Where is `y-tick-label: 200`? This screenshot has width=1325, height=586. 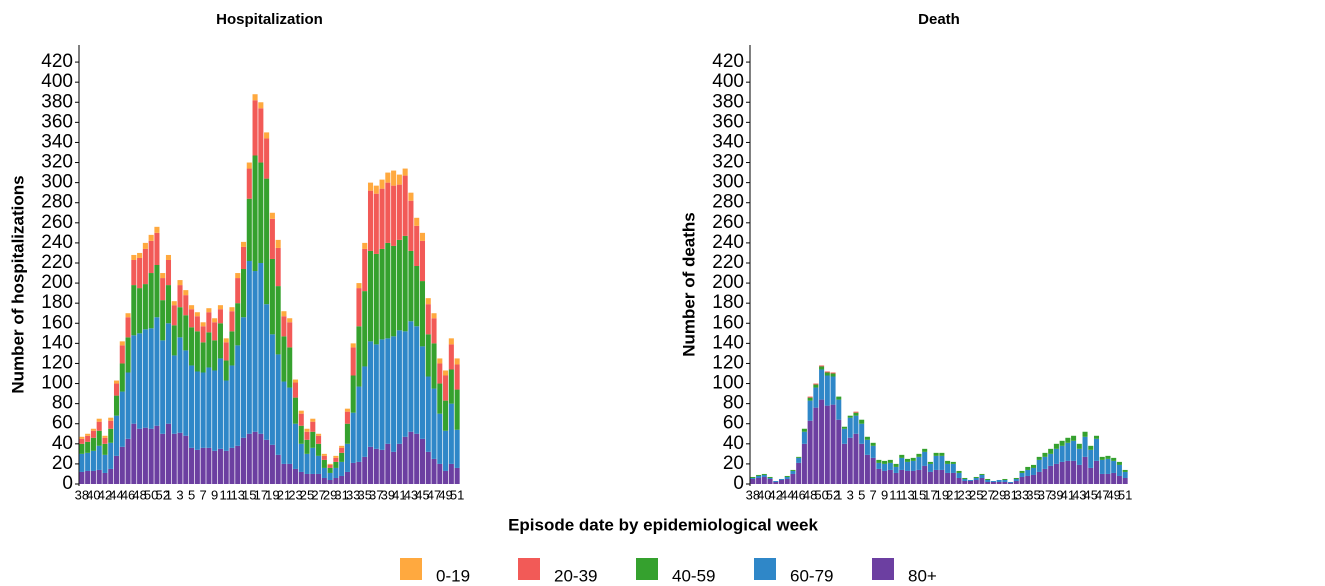 y-tick-label: 200 is located at coordinates (57, 282).